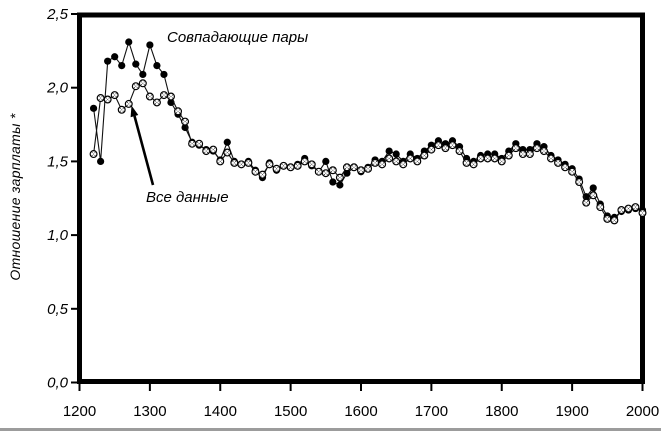  What do you see at coordinates (220, 411) in the screenshot?
I see `x-tick-label: 1400` at bounding box center [220, 411].